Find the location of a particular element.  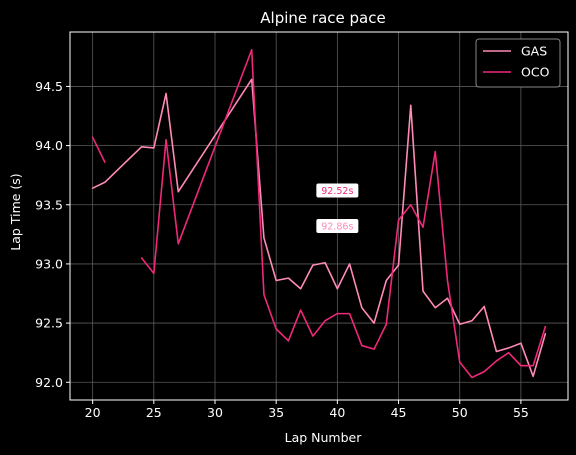

y-tick-label: 92.5 is located at coordinates (49, 323).